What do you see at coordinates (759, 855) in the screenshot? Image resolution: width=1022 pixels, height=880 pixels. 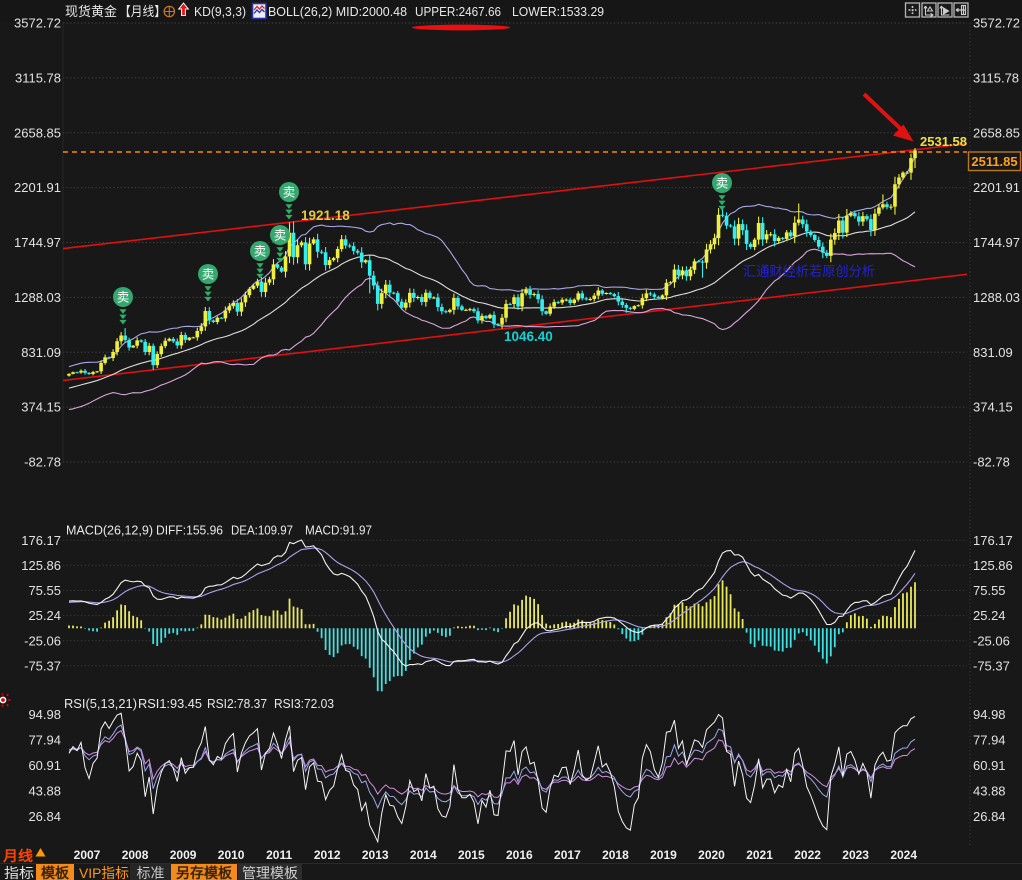 I see `svg-text: 2021` at bounding box center [759, 855].